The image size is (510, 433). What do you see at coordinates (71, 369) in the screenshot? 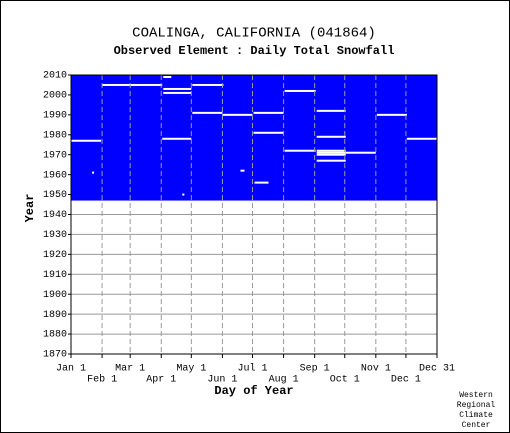
I see `x-tick-label: Jan 1` at bounding box center [71, 369].